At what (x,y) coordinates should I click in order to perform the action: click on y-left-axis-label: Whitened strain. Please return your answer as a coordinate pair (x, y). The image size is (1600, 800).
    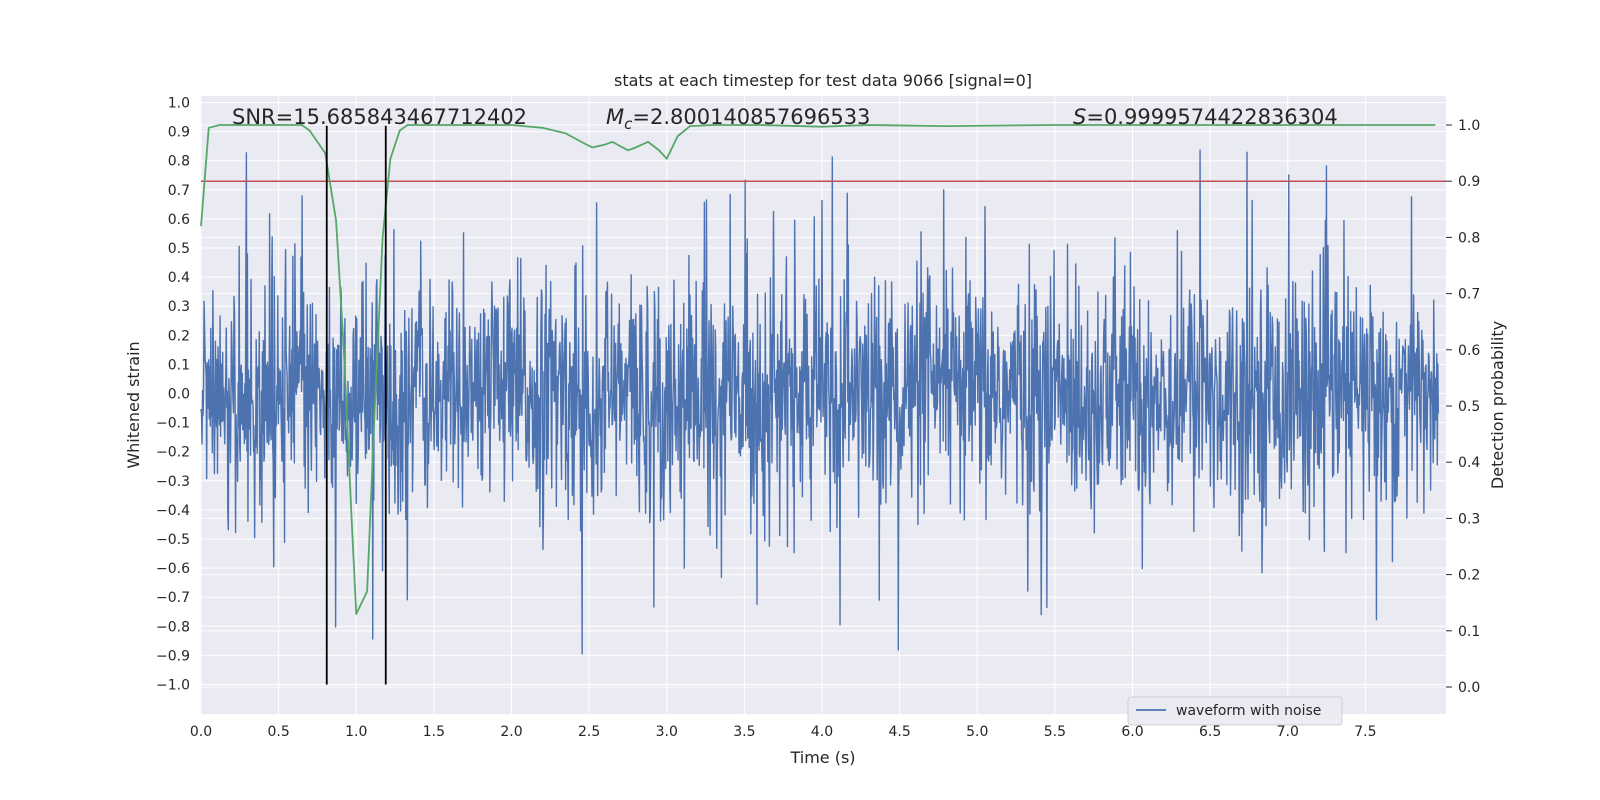
    Looking at the image, I should click on (133, 404).